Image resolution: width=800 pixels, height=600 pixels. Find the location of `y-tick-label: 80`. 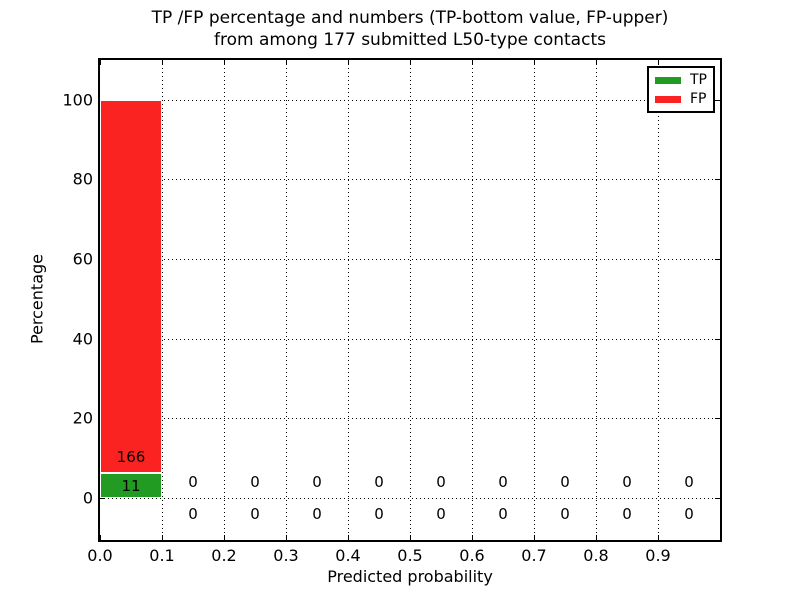

y-tick-label: 80 is located at coordinates (82, 179).